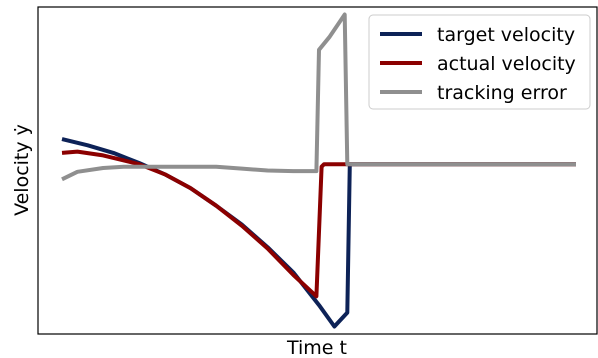 This screenshot has height=358, width=598. What do you see at coordinates (506, 64) in the screenshot?
I see `legend-label-actual-velocity: actual velocity` at bounding box center [506, 64].